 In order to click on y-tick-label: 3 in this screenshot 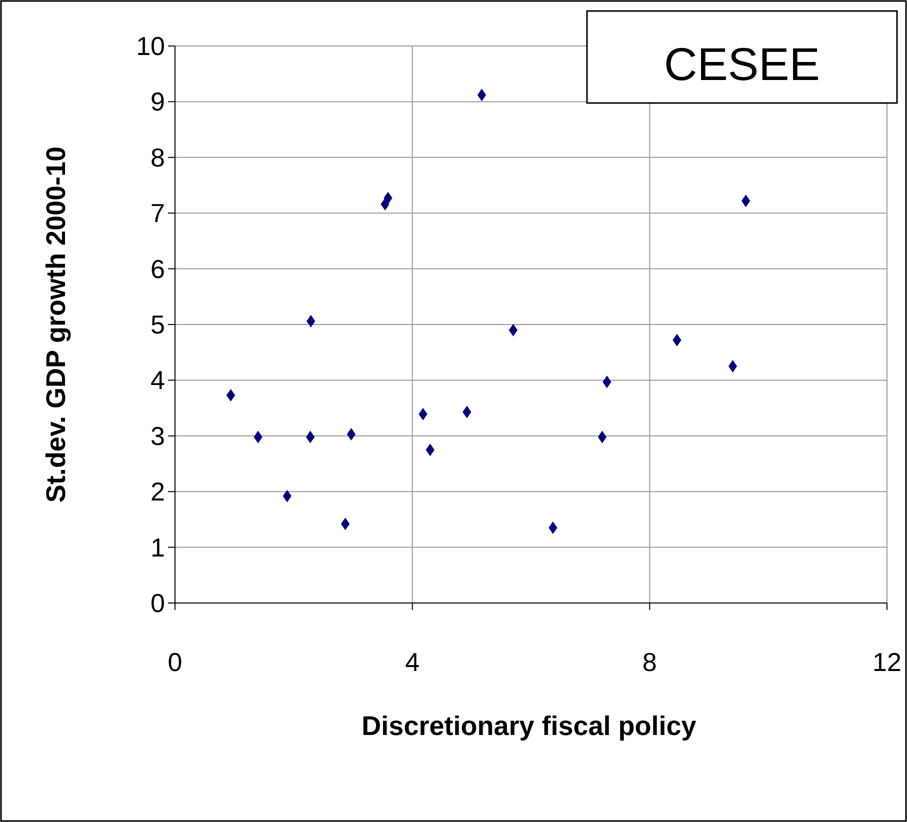, I will do `click(157, 435)`.